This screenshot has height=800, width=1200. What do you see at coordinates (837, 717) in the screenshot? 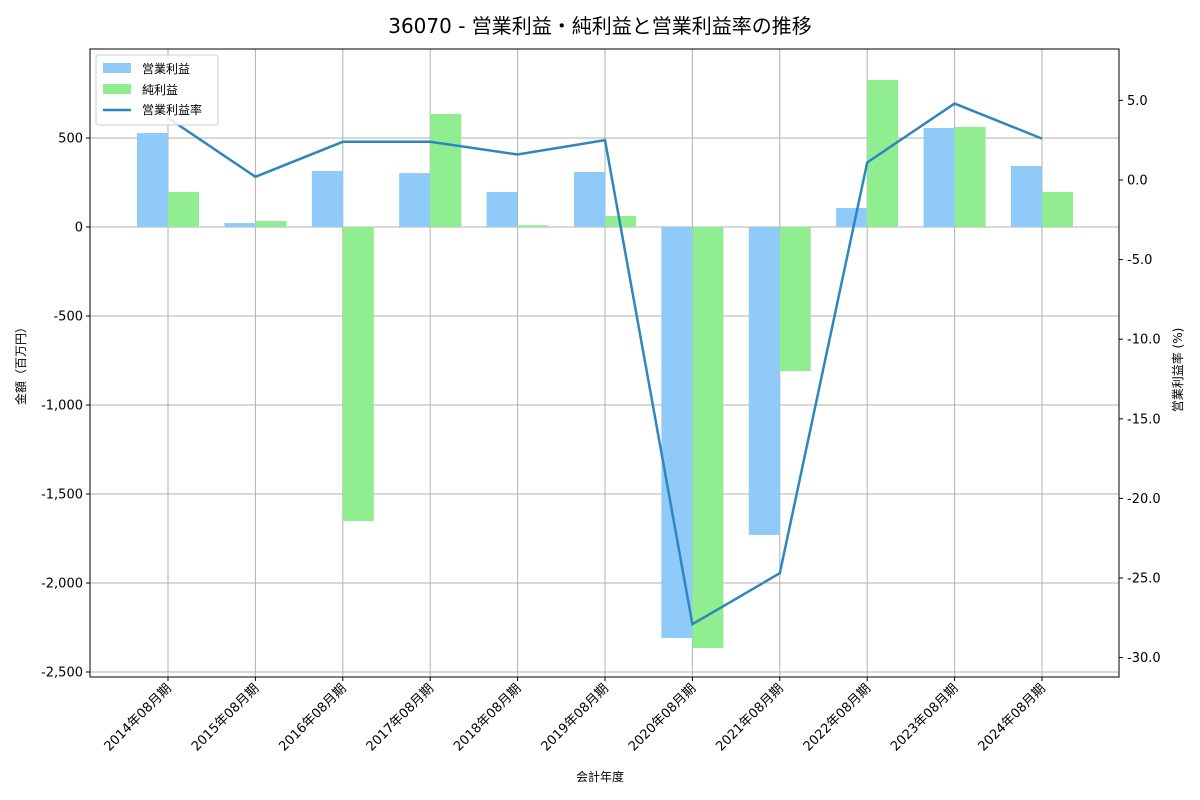
I see `svg-text: 2022年08月期` at bounding box center [837, 717].